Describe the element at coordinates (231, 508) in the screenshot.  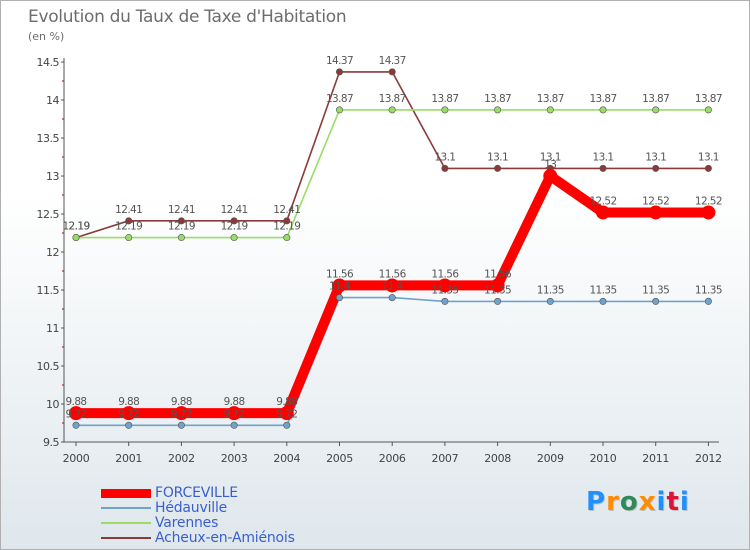
I see `legend-item: Hédauville` at that location.